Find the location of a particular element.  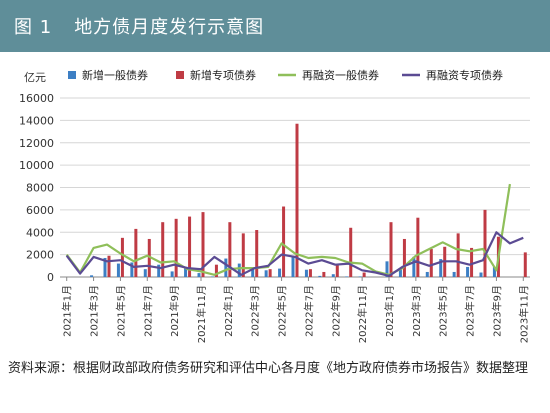

x-tick-label: 2022年3月 is located at coordinates (255, 311).